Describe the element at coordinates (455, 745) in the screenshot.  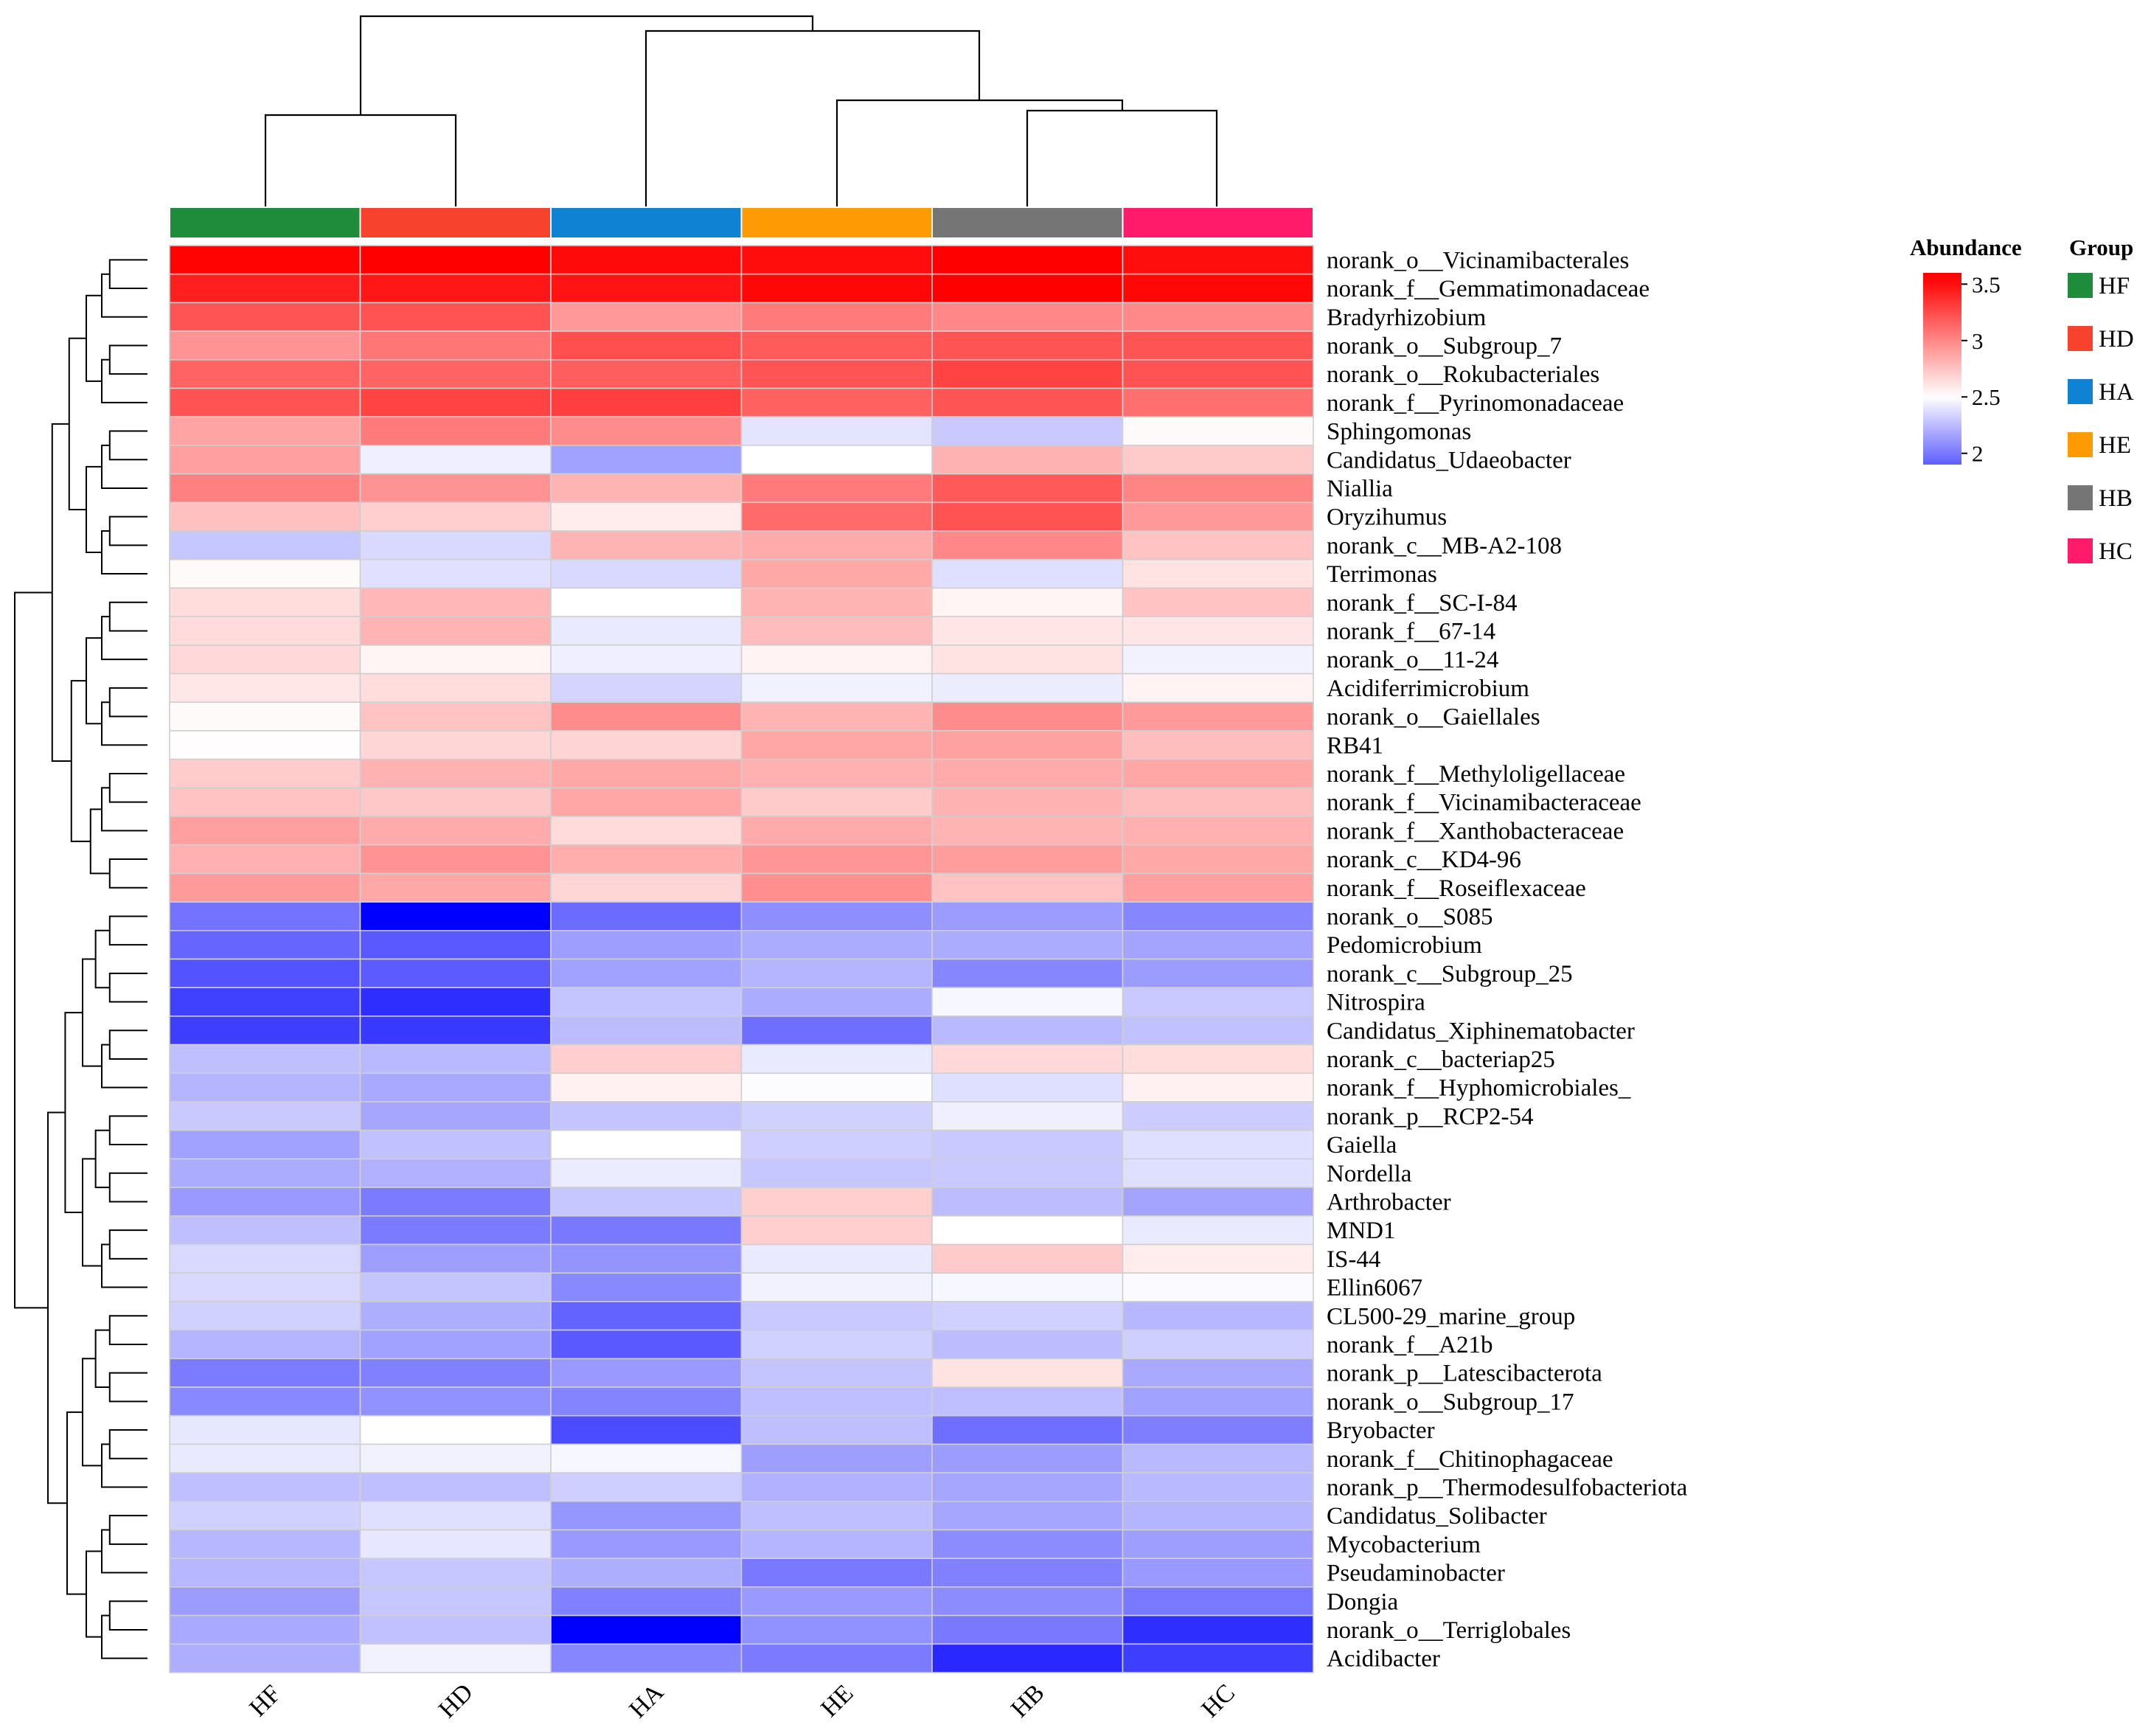
I see `cell-rb41-hd` at that location.